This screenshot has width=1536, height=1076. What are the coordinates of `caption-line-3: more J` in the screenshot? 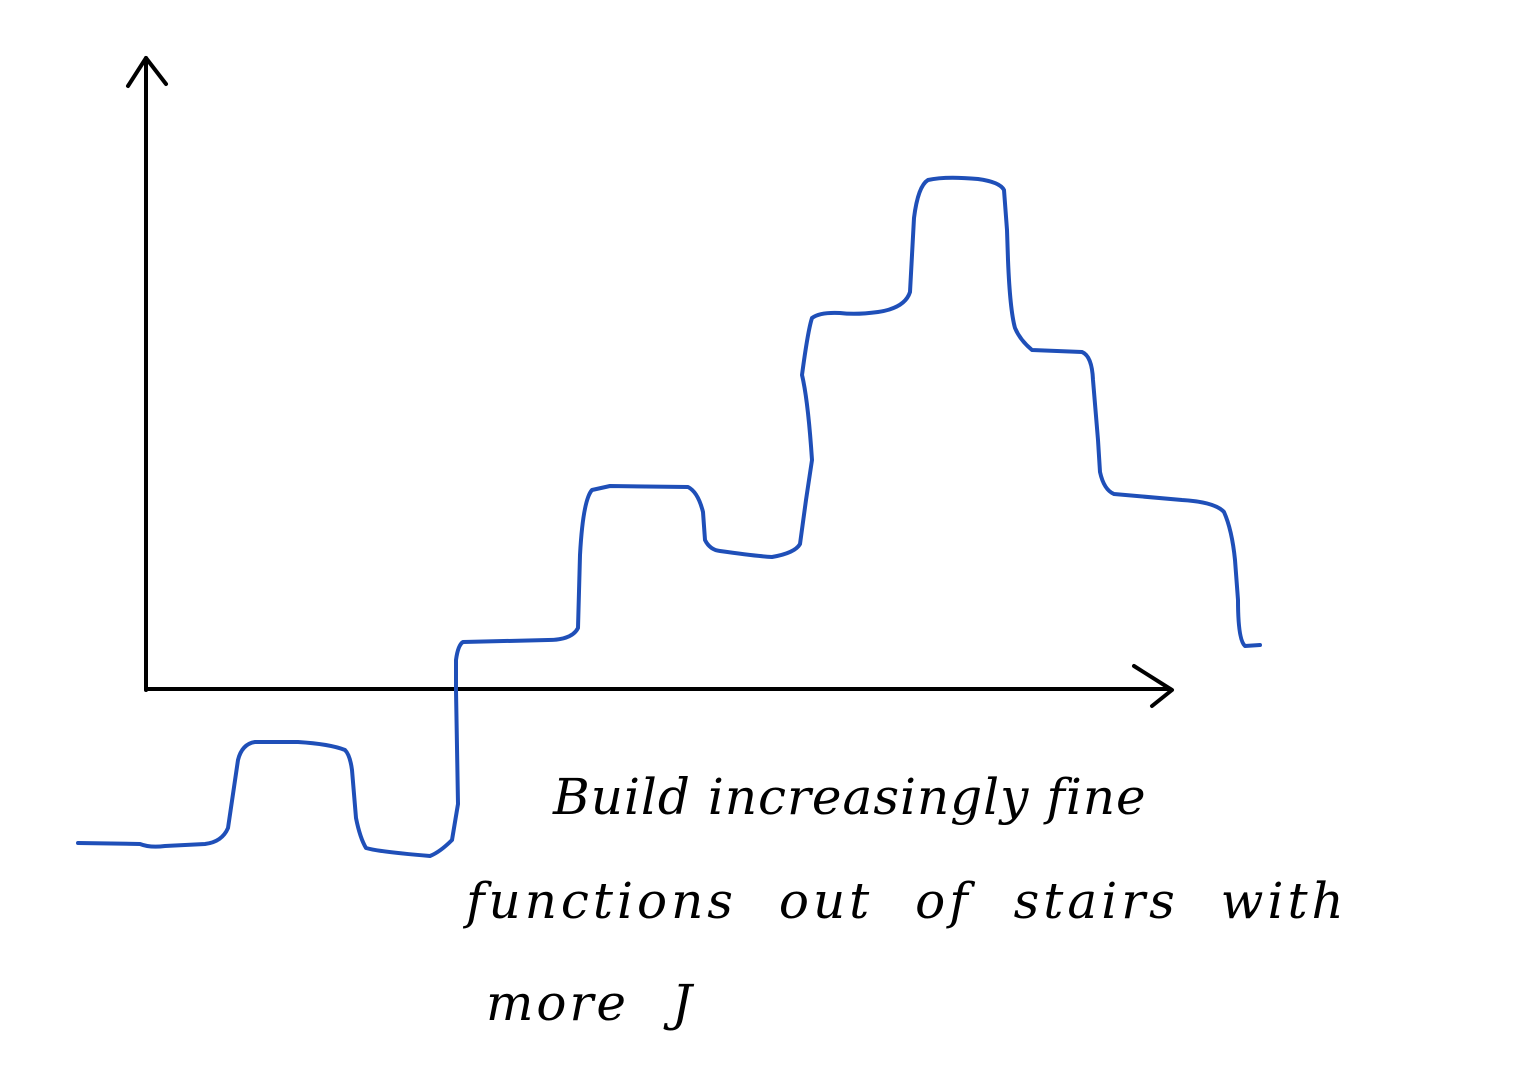 It's located at (590, 1003).